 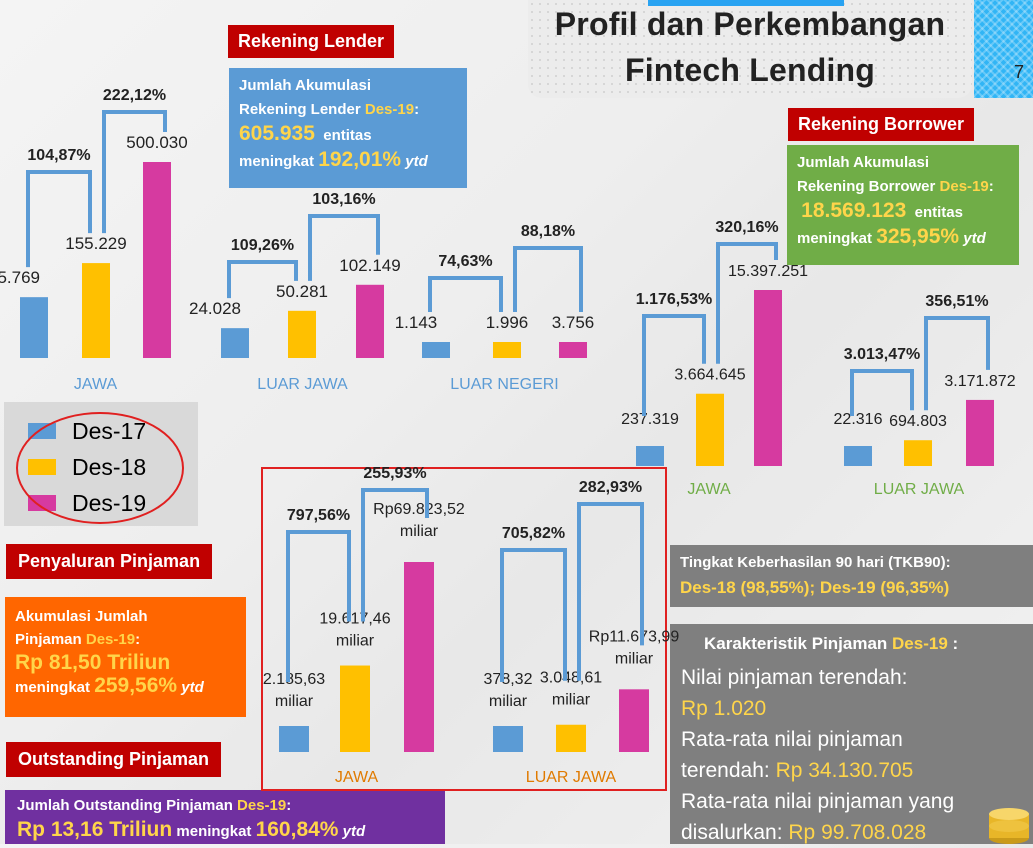 I want to click on penyaluran-tag: Penyaluran Pinjaman, so click(x=109, y=561).